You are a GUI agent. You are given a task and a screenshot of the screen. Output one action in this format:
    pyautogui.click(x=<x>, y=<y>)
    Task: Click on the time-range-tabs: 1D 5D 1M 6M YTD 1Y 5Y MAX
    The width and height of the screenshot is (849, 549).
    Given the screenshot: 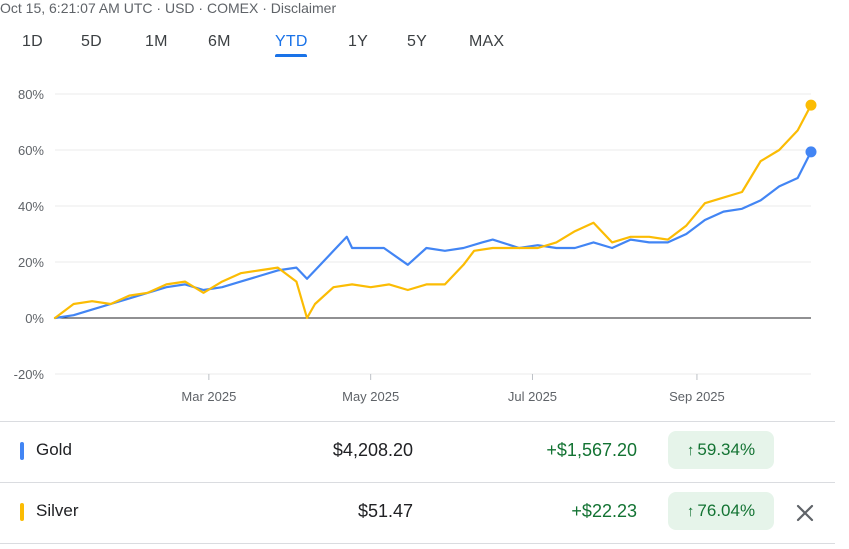 What is the action you would take?
    pyautogui.click(x=424, y=45)
    